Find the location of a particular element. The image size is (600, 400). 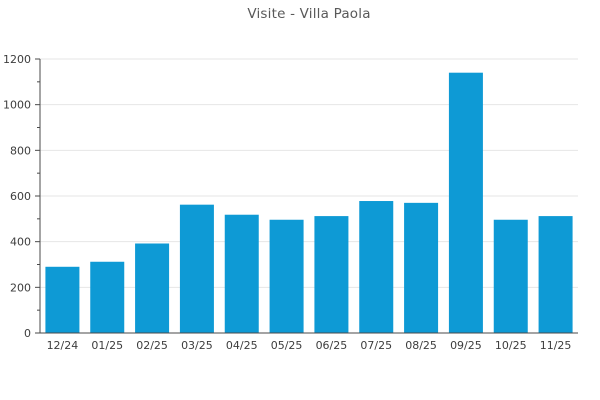

y-tick-label: 200 is located at coordinates (20, 287).